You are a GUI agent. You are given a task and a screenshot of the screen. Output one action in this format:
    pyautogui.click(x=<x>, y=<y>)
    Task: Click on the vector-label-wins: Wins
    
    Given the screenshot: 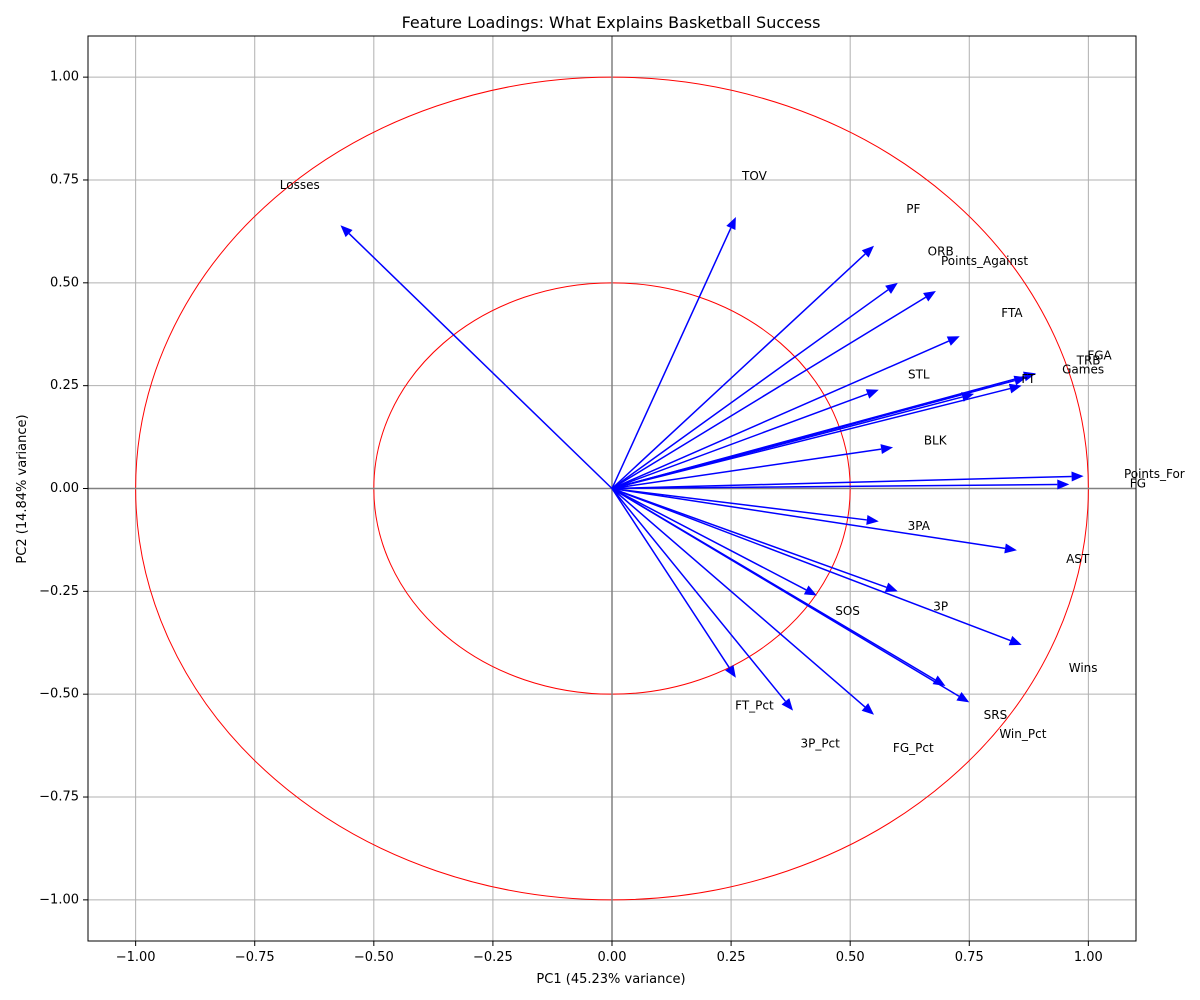 What is the action you would take?
    pyautogui.click(x=1083, y=668)
    